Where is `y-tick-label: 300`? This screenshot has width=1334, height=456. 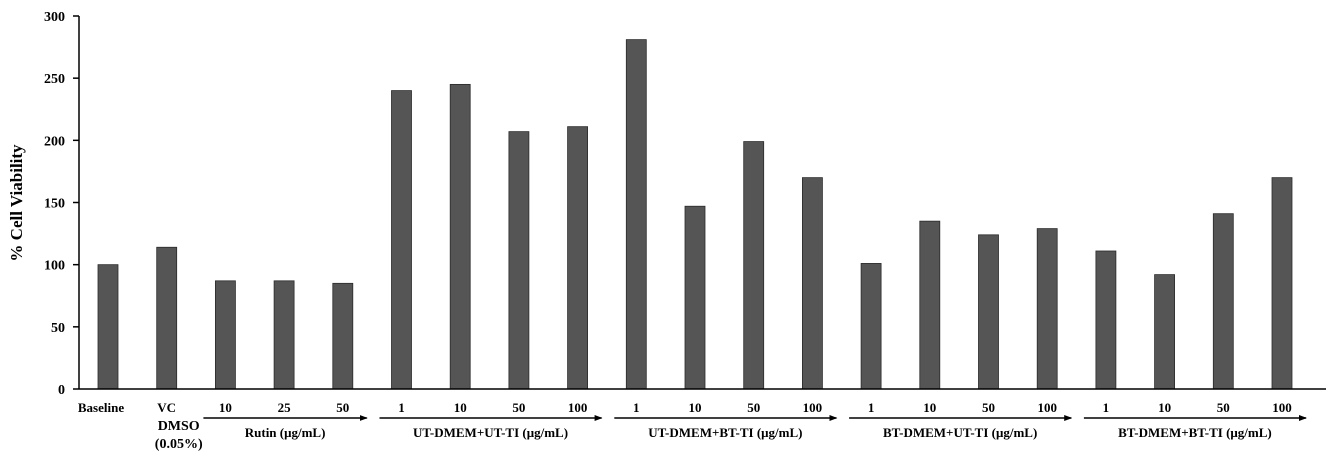 y-tick-label: 300 is located at coordinates (54, 17).